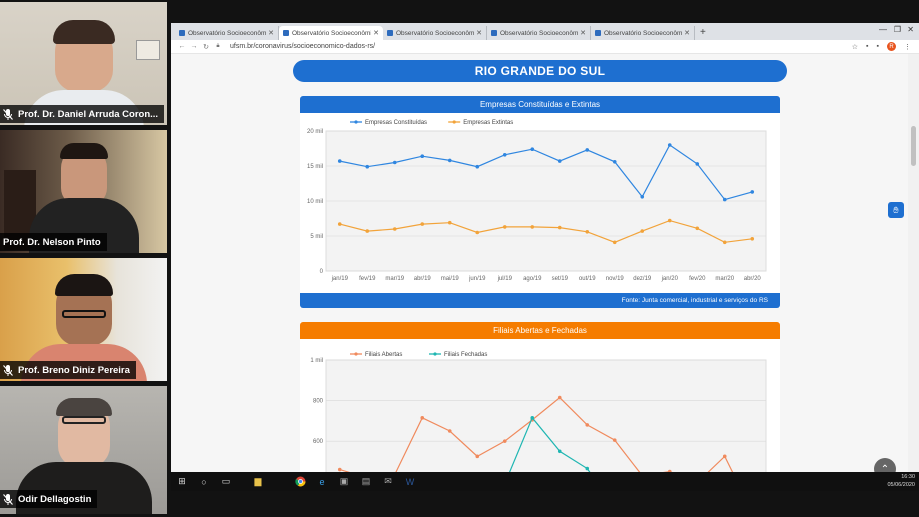  Describe the element at coordinates (206, 47) in the screenshot. I see `reload-icon: ↻` at that location.